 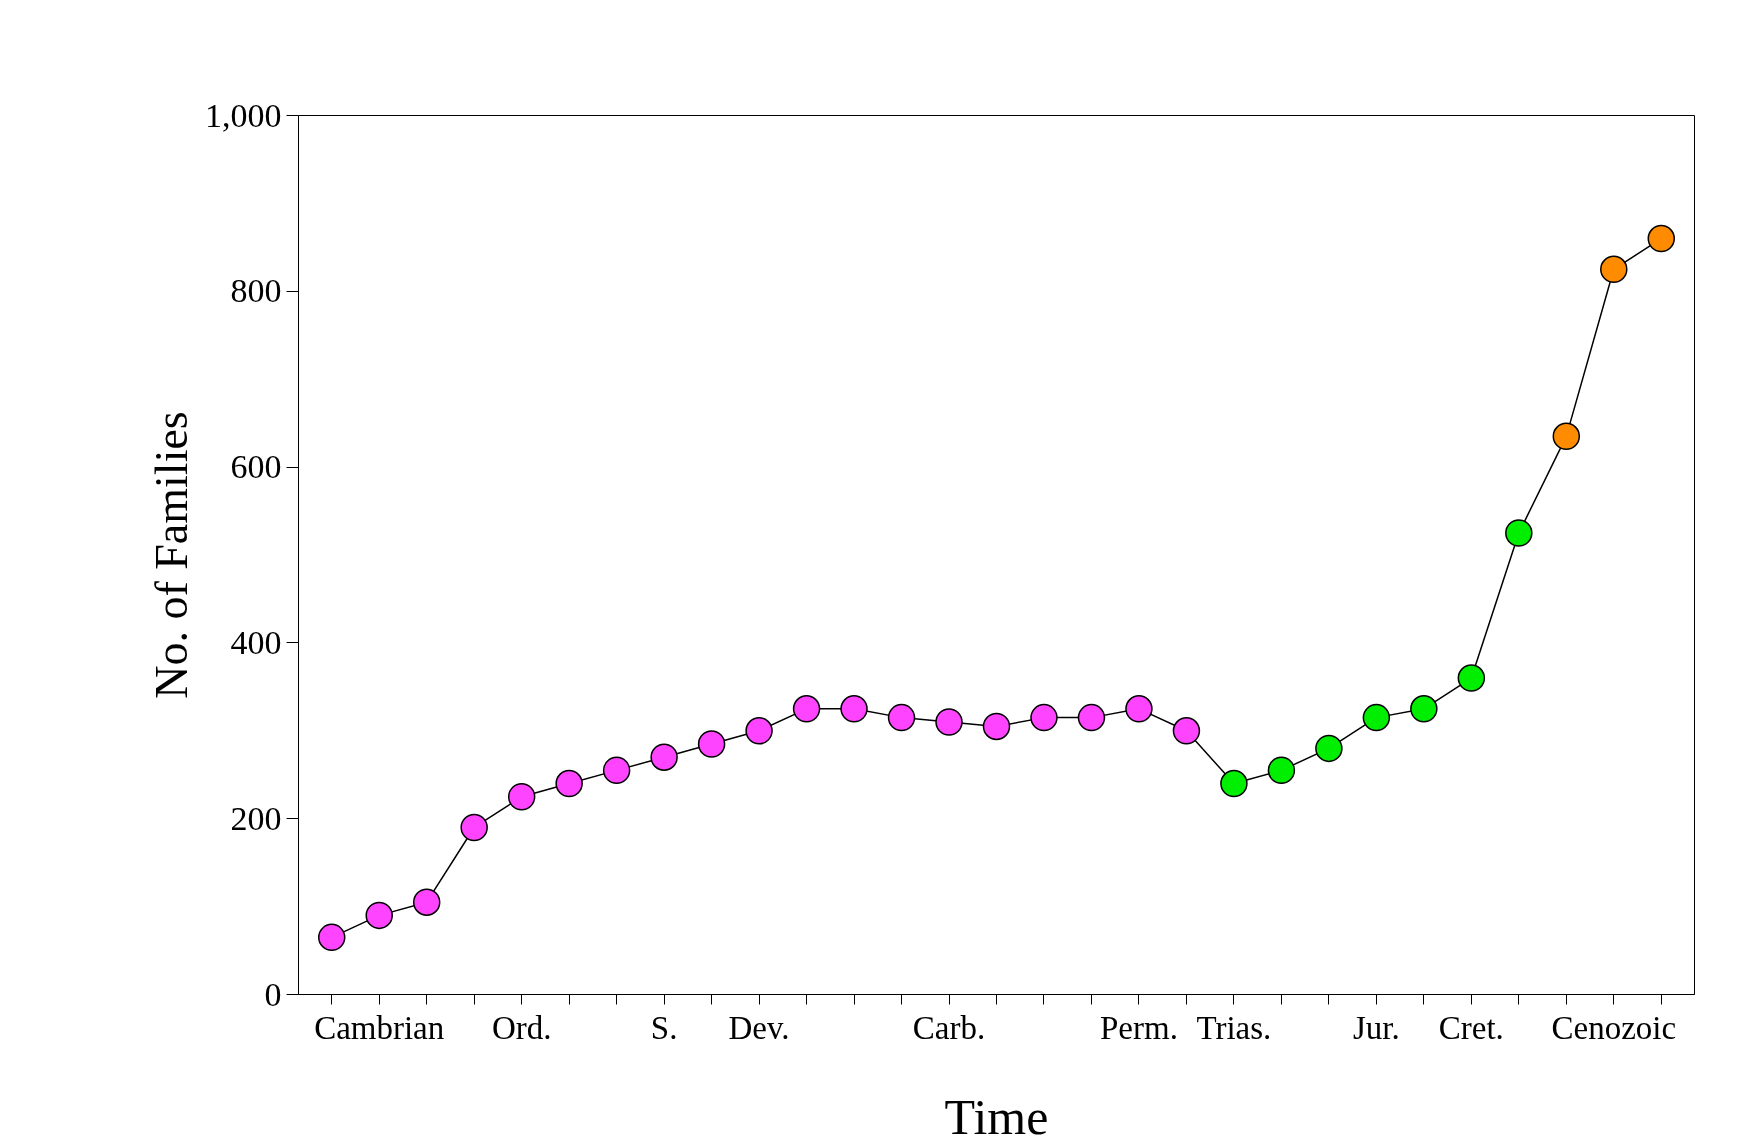 What do you see at coordinates (664, 1027) in the screenshot?
I see `x-tick-label: S.` at bounding box center [664, 1027].